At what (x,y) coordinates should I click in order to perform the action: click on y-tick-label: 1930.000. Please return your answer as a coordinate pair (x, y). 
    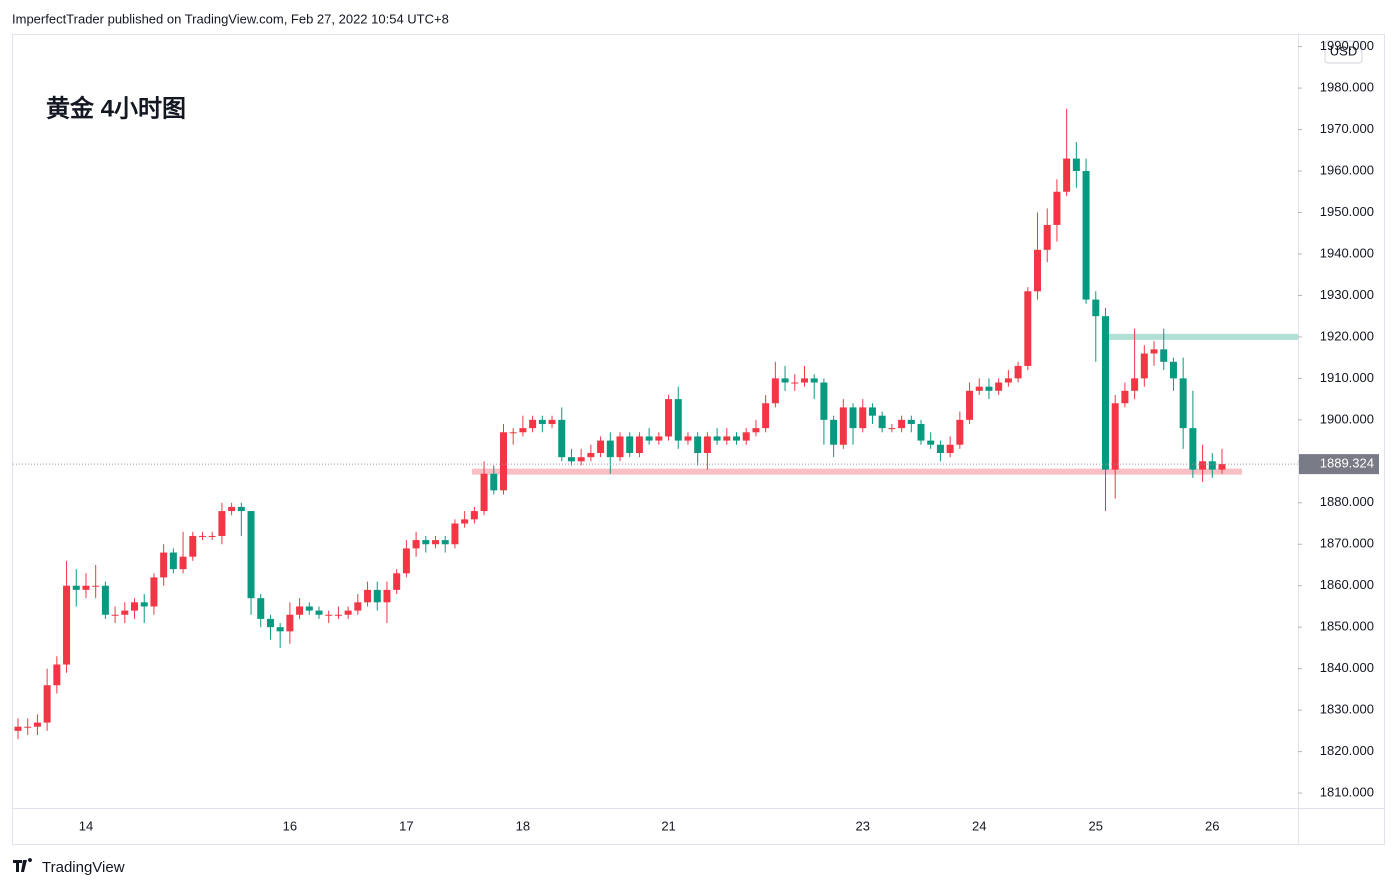
    Looking at the image, I should click on (1347, 294).